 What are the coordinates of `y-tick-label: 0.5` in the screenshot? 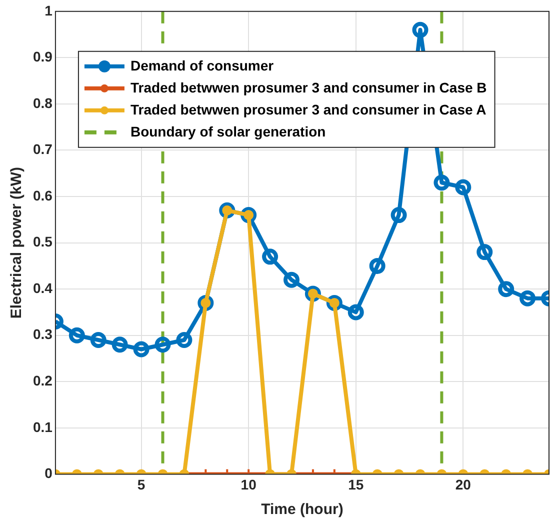 It's located at (42, 242).